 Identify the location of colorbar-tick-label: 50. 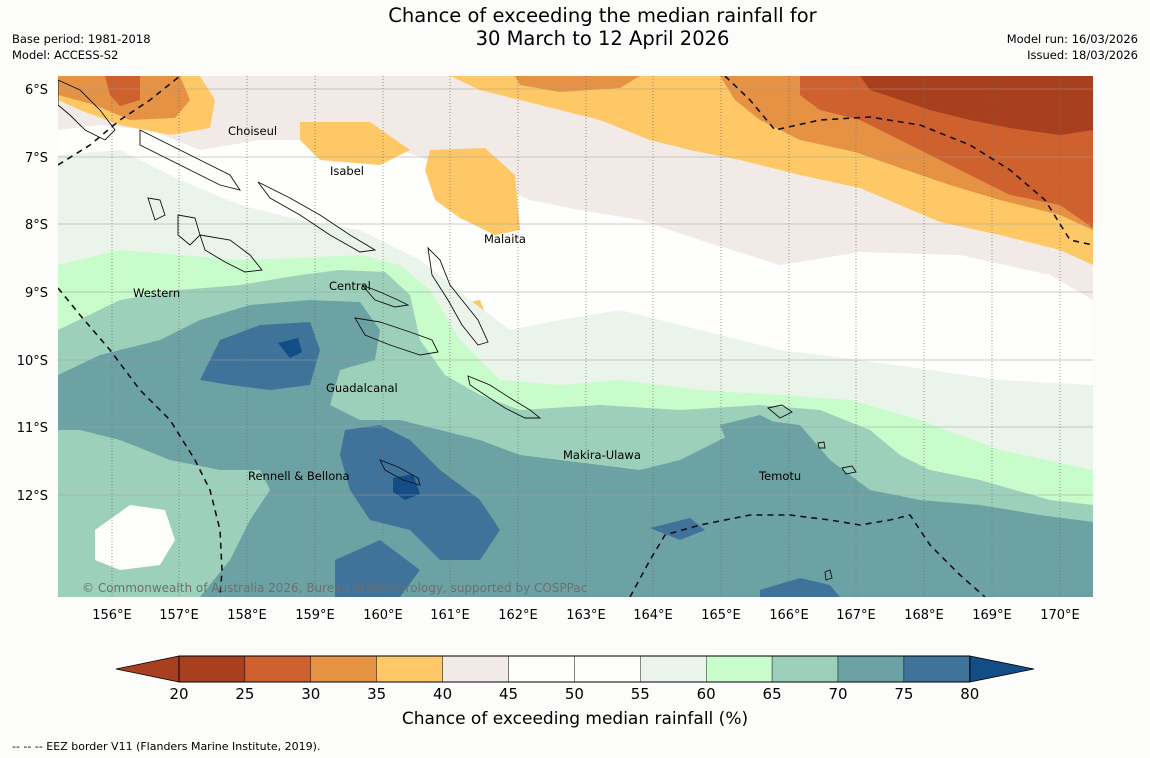
(574, 694).